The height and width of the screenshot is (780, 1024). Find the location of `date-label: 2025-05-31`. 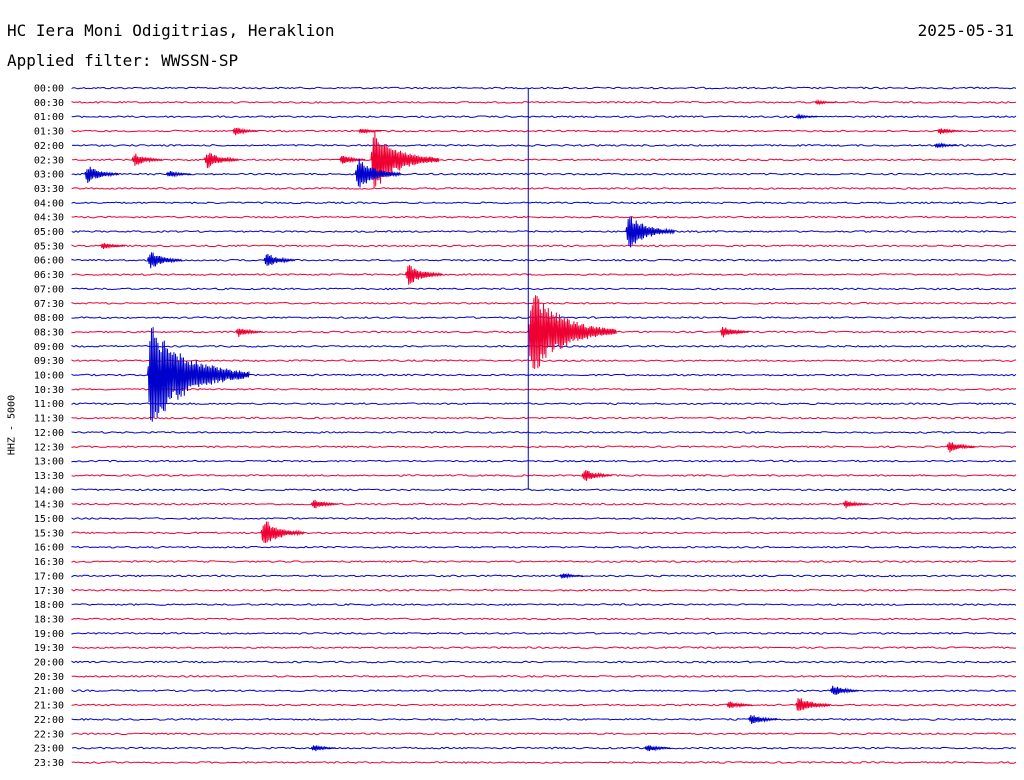

date-label: 2025-05-31 is located at coordinates (965, 30).